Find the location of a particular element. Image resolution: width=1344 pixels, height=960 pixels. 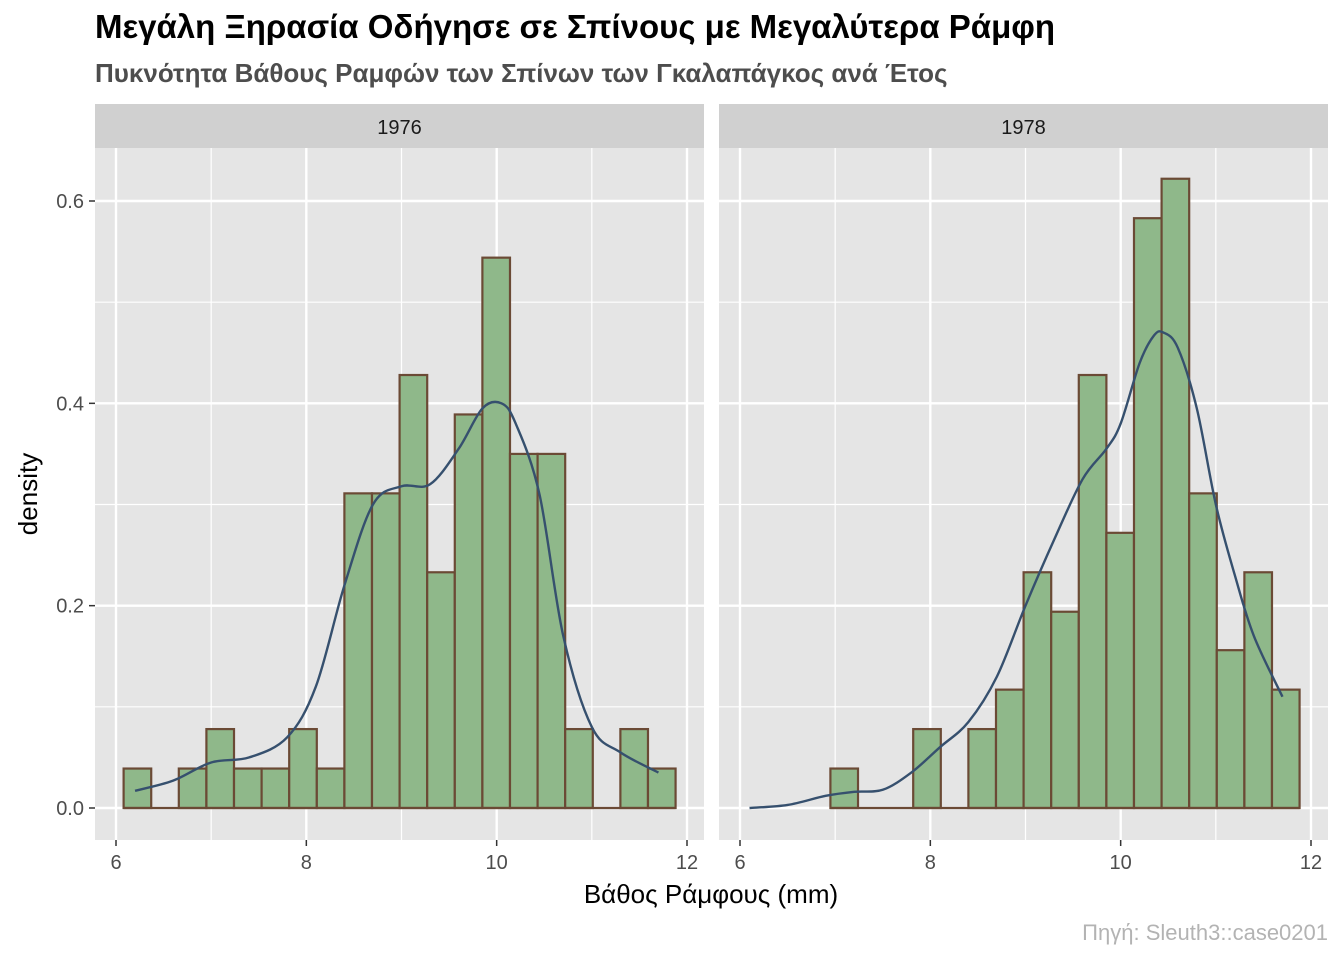

source-caption: Πηγή: Sleuth3::case0201 is located at coordinates (1205, 932).